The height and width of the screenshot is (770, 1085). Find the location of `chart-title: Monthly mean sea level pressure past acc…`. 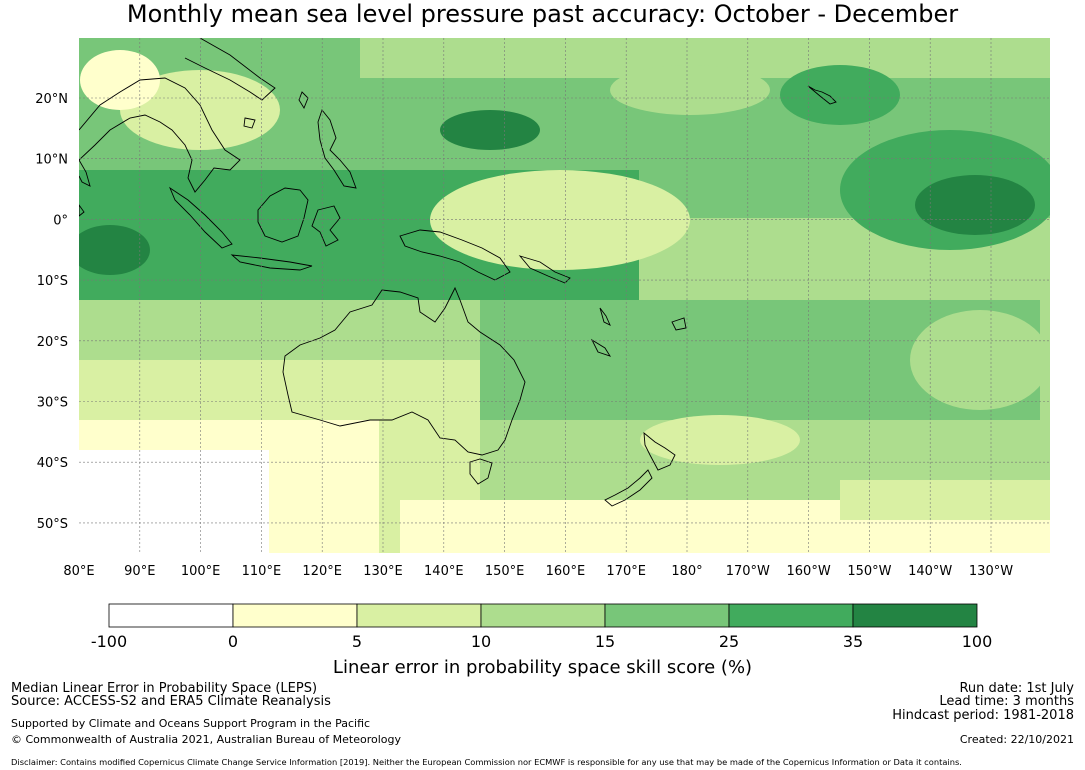

chart-title: Monthly mean sea level pressure past acc… is located at coordinates (542, 14).